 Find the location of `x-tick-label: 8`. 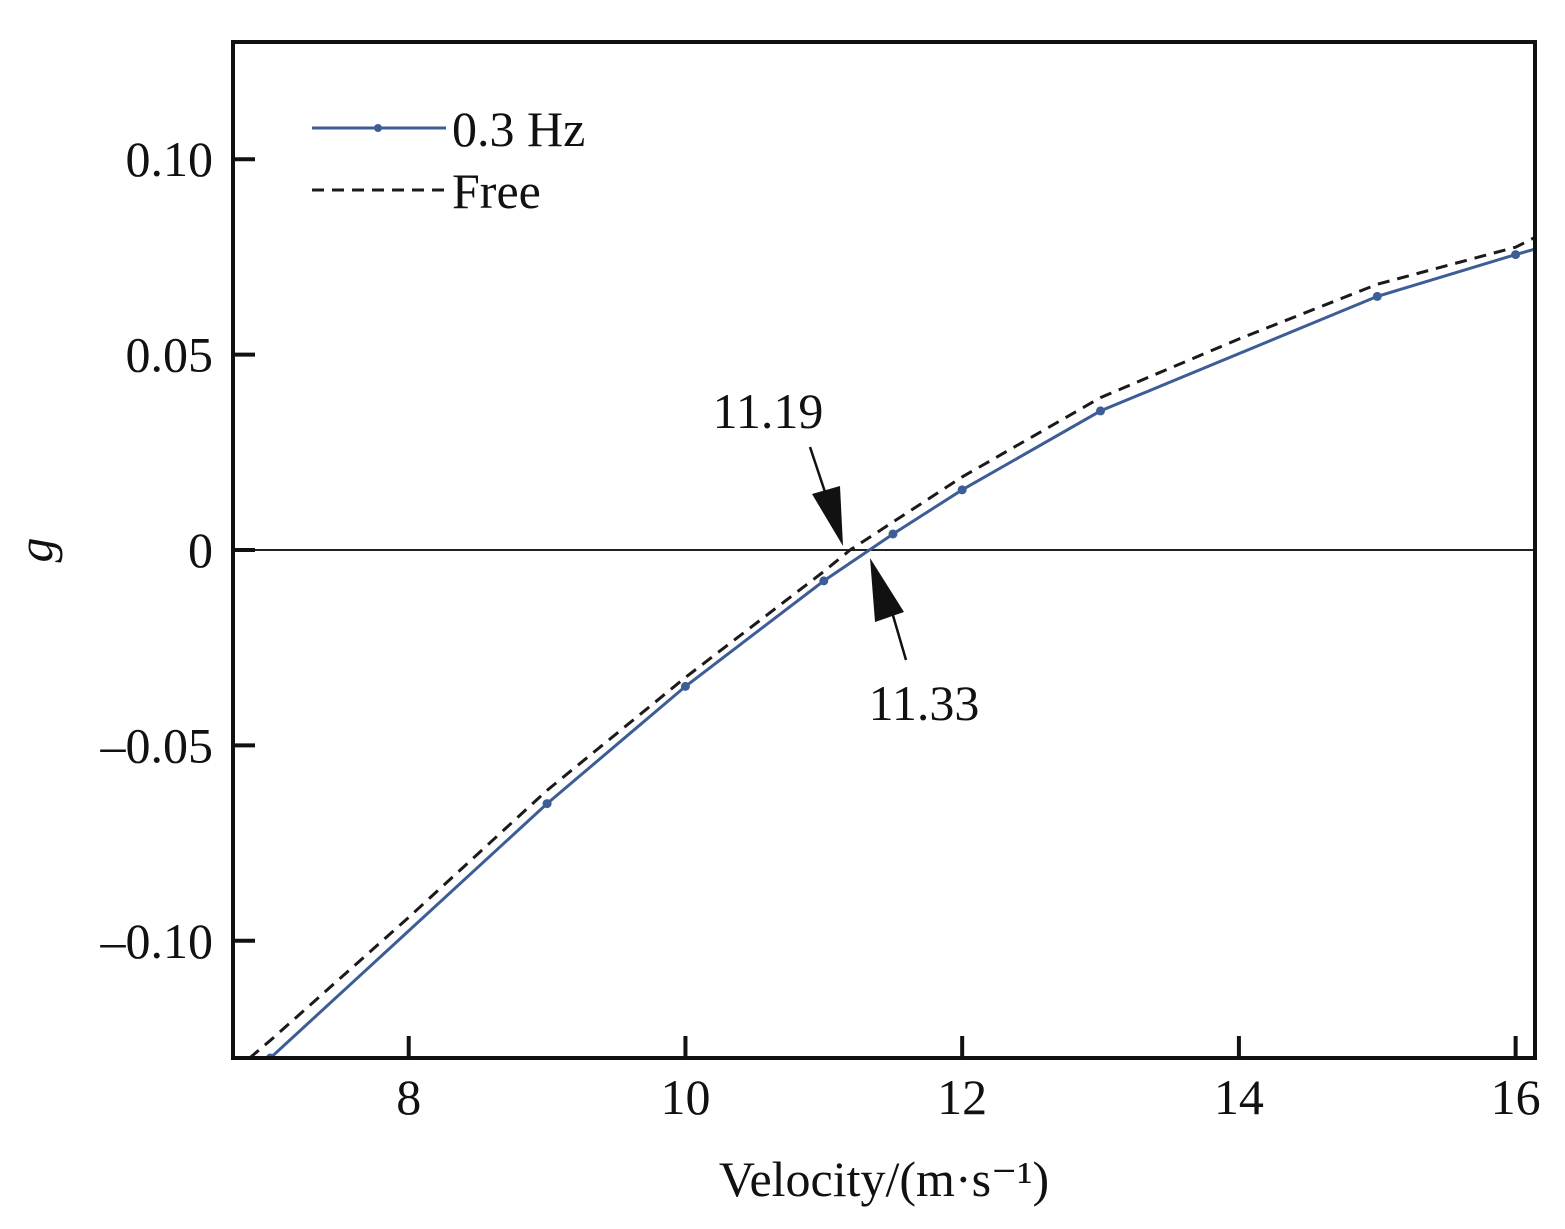

x-tick-label: 8 is located at coordinates (408, 1097).